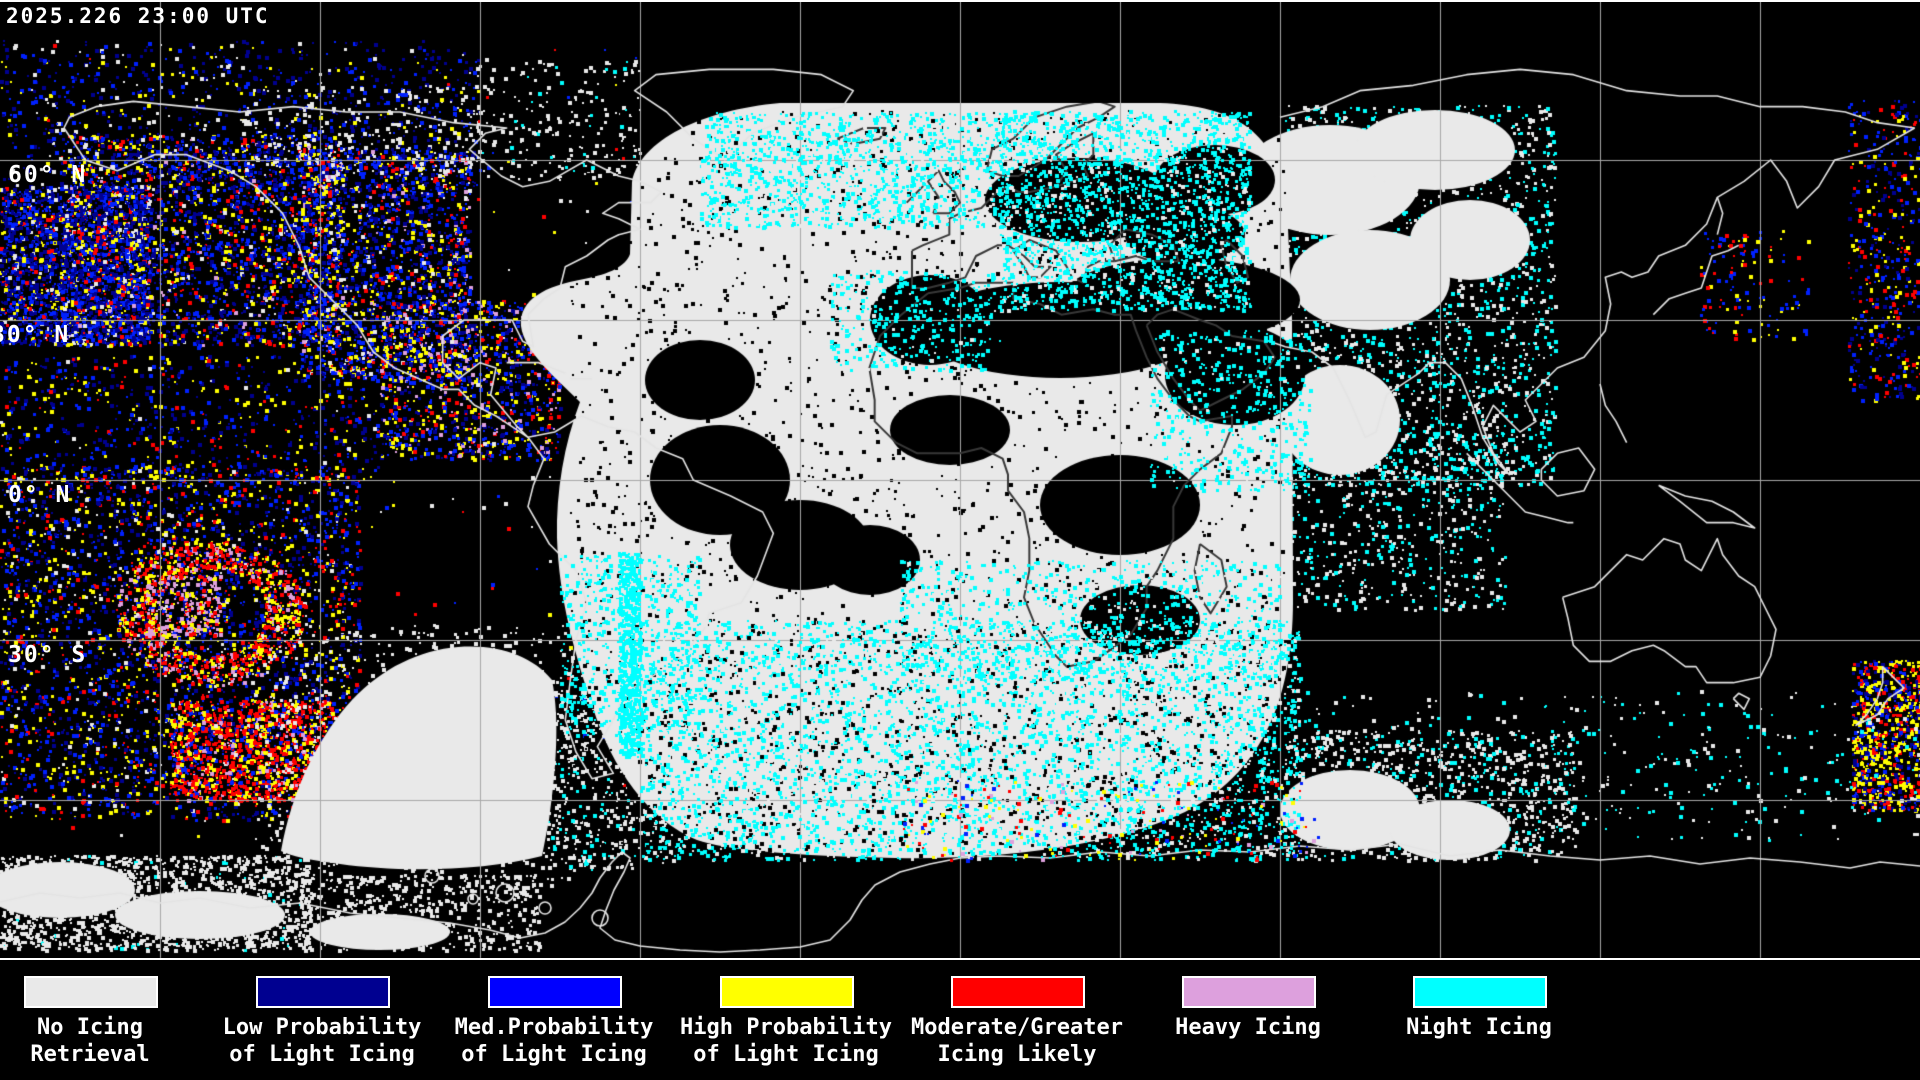 Image resolution: width=1920 pixels, height=1080 pixels. Describe the element at coordinates (960, 1) in the screenshot. I see `map-top-border` at that location.